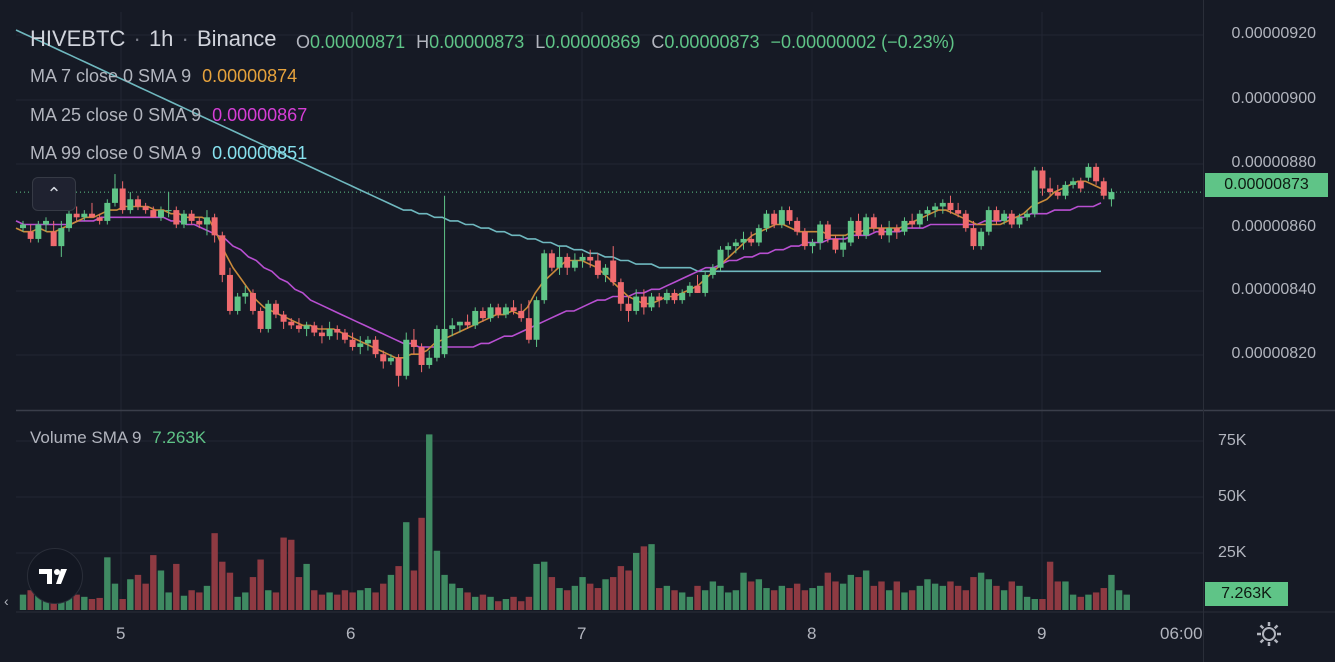 This screenshot has width=1335, height=662. What do you see at coordinates (1273, 98) in the screenshot?
I see `price-tick: 0.00000900` at bounding box center [1273, 98].